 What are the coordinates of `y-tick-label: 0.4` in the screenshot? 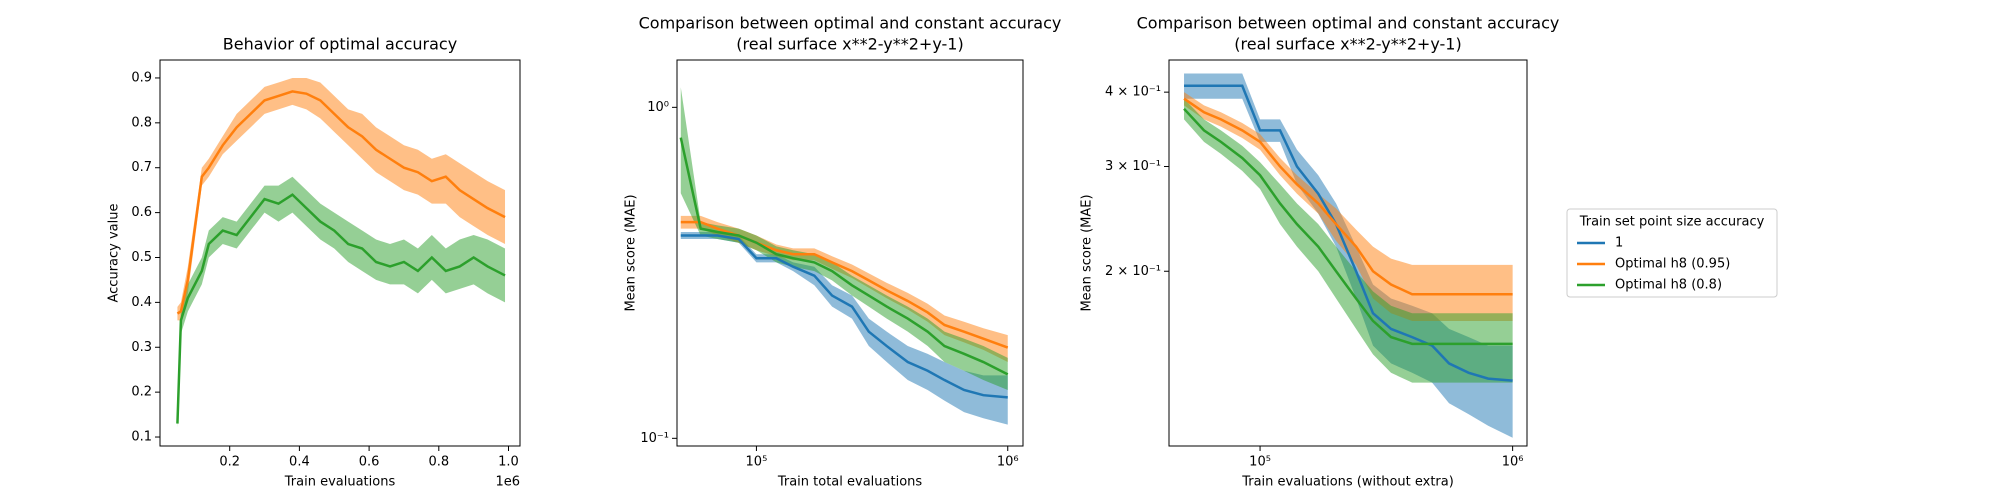 It's located at (141, 302).